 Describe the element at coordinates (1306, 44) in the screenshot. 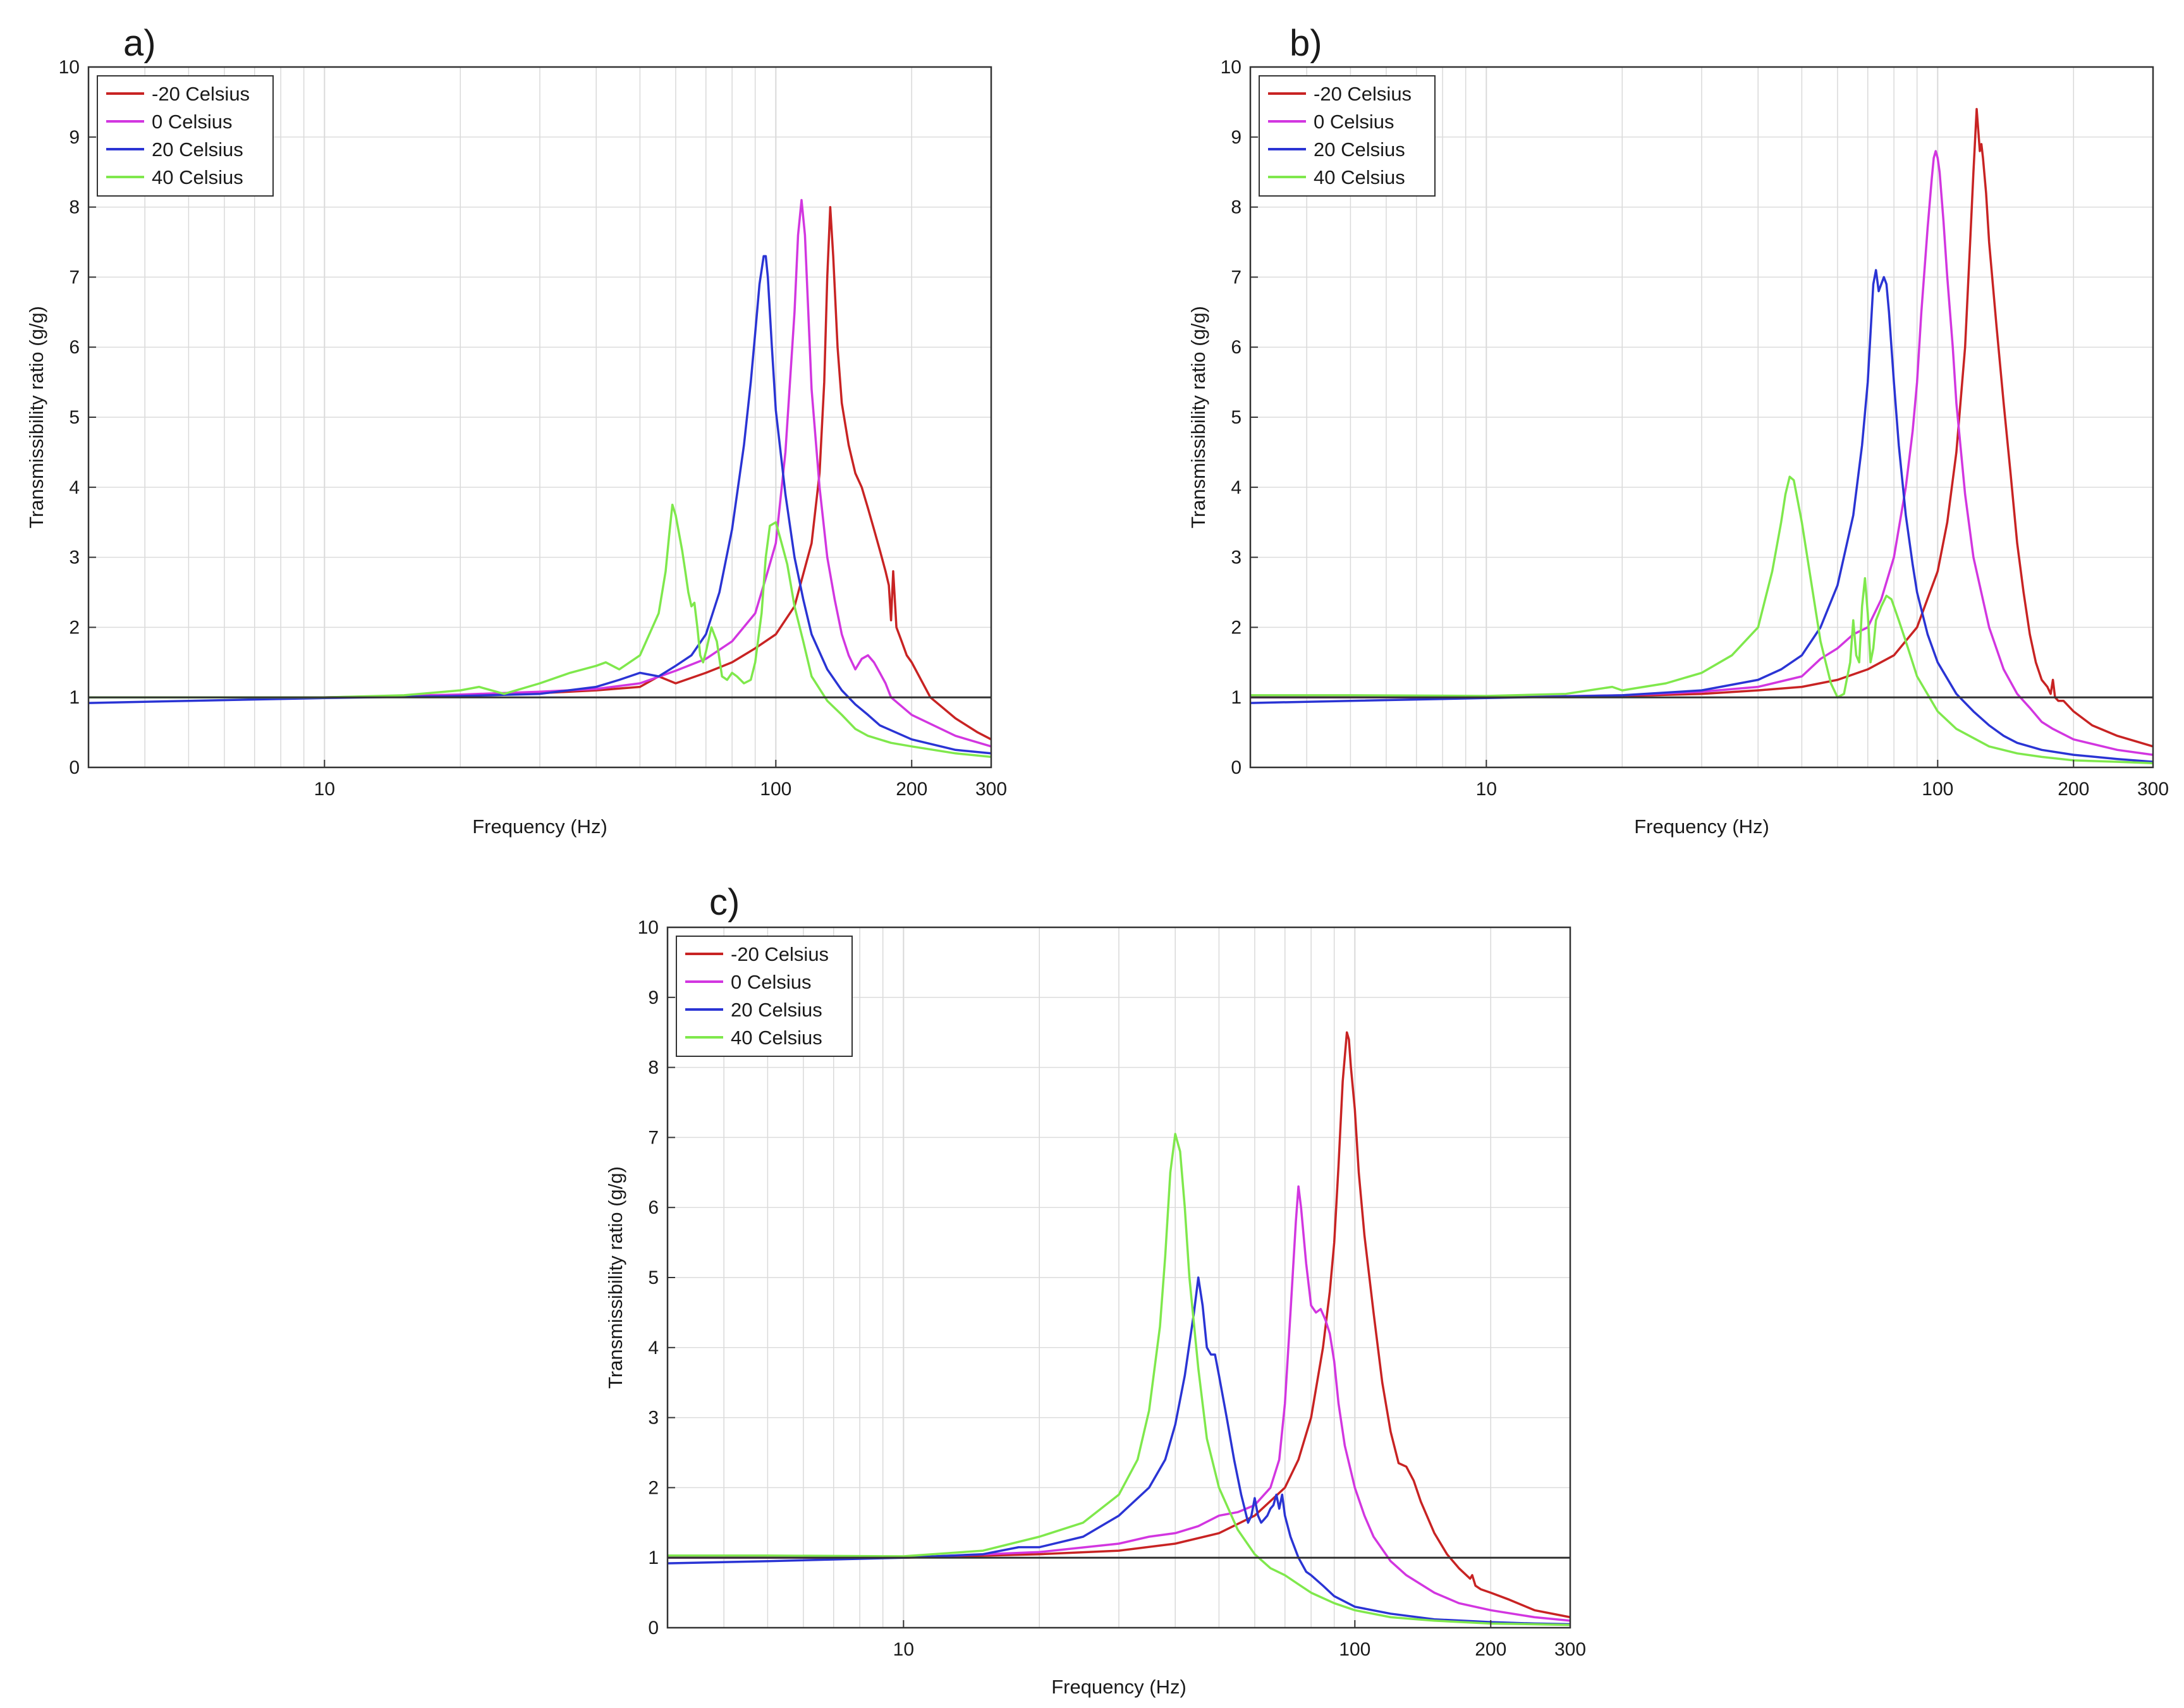

I see `panel-label: b)` at that location.